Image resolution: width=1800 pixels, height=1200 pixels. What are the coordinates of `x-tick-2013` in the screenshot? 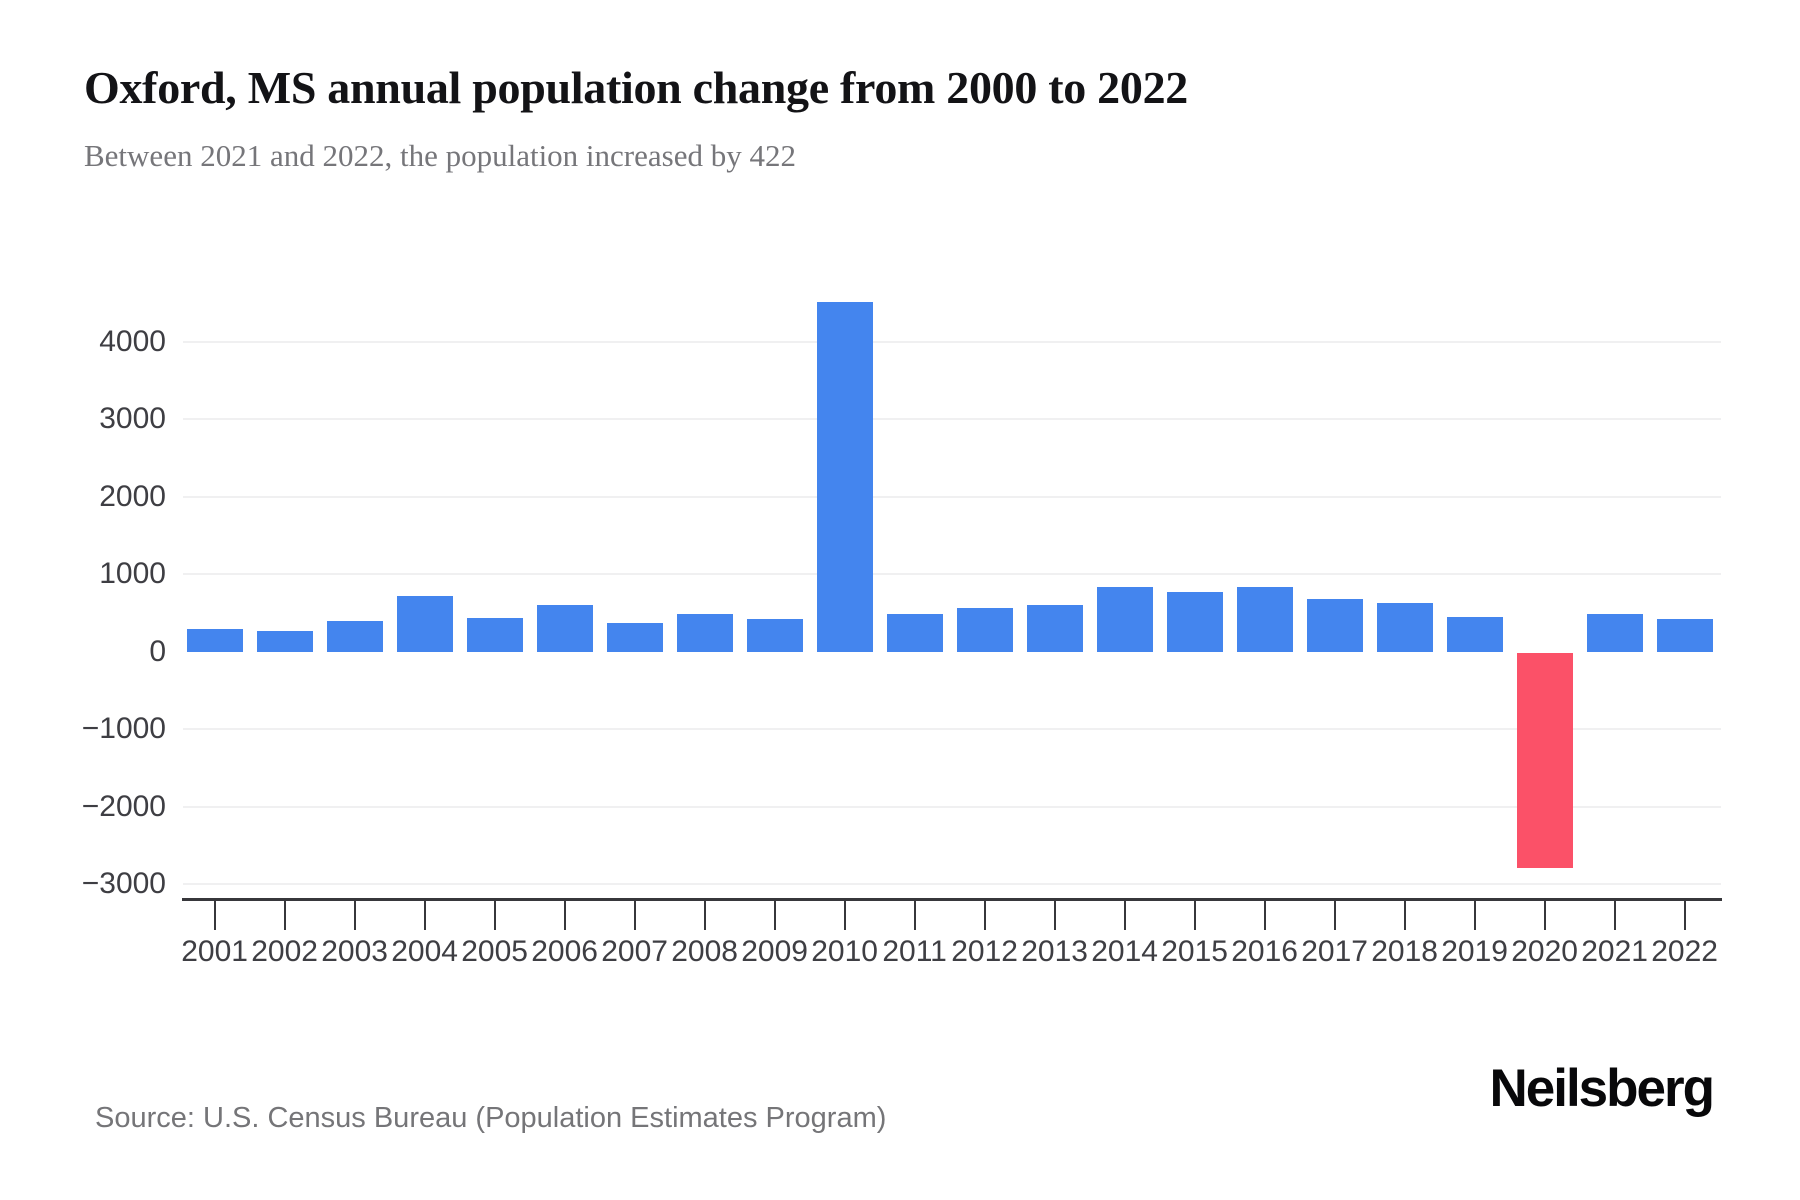 It's located at (1054, 915).